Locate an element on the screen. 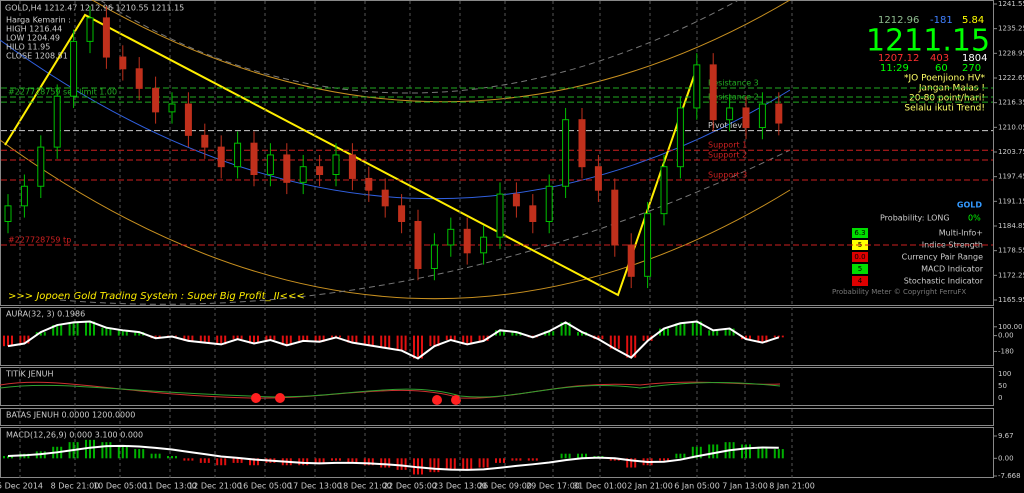  pct: 5.84 is located at coordinates (973, 20).